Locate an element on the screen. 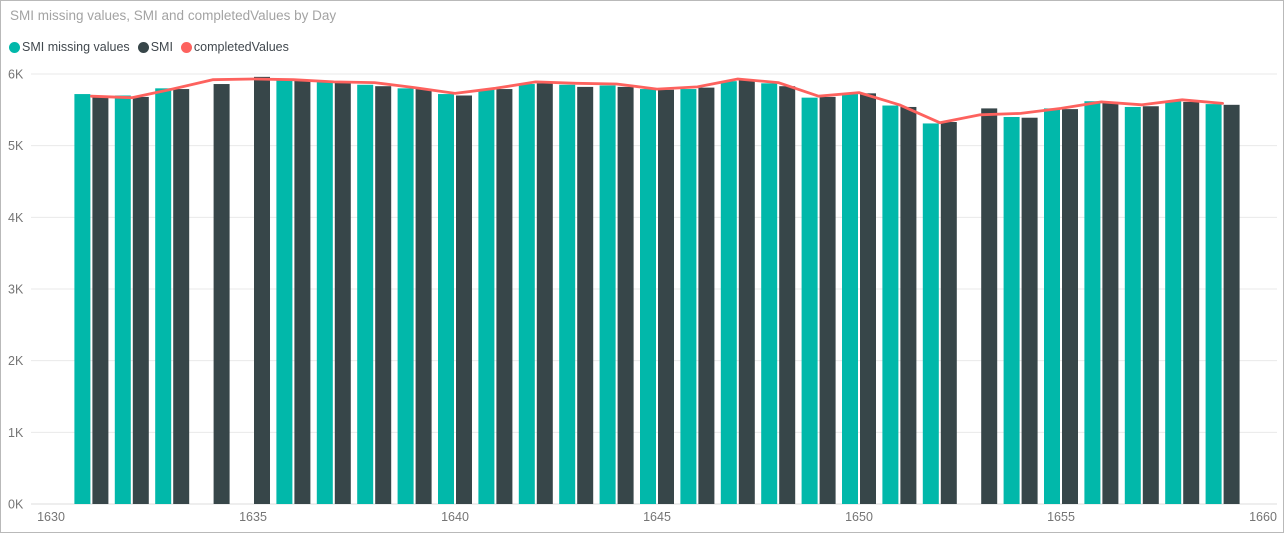  legend-swatch-completedvalues-icon is located at coordinates (186, 47).